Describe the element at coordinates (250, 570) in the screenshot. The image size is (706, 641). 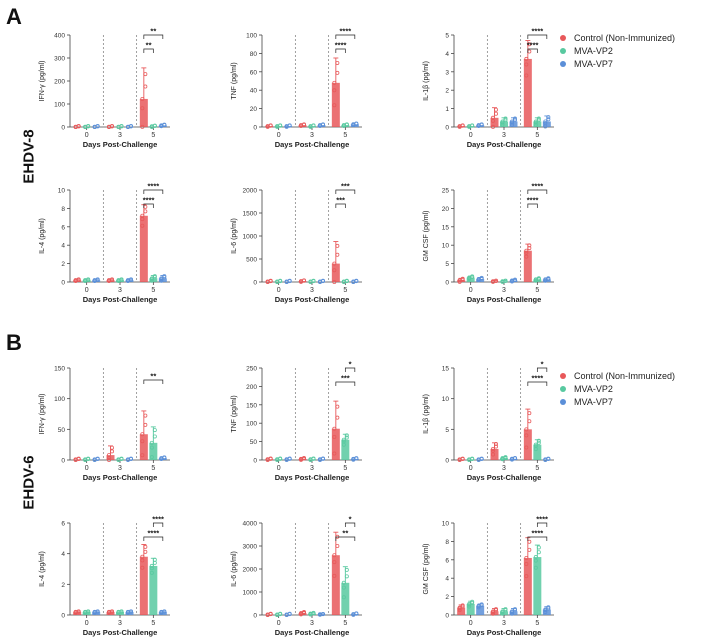
I see `y-tick-label: 2000` at that location.